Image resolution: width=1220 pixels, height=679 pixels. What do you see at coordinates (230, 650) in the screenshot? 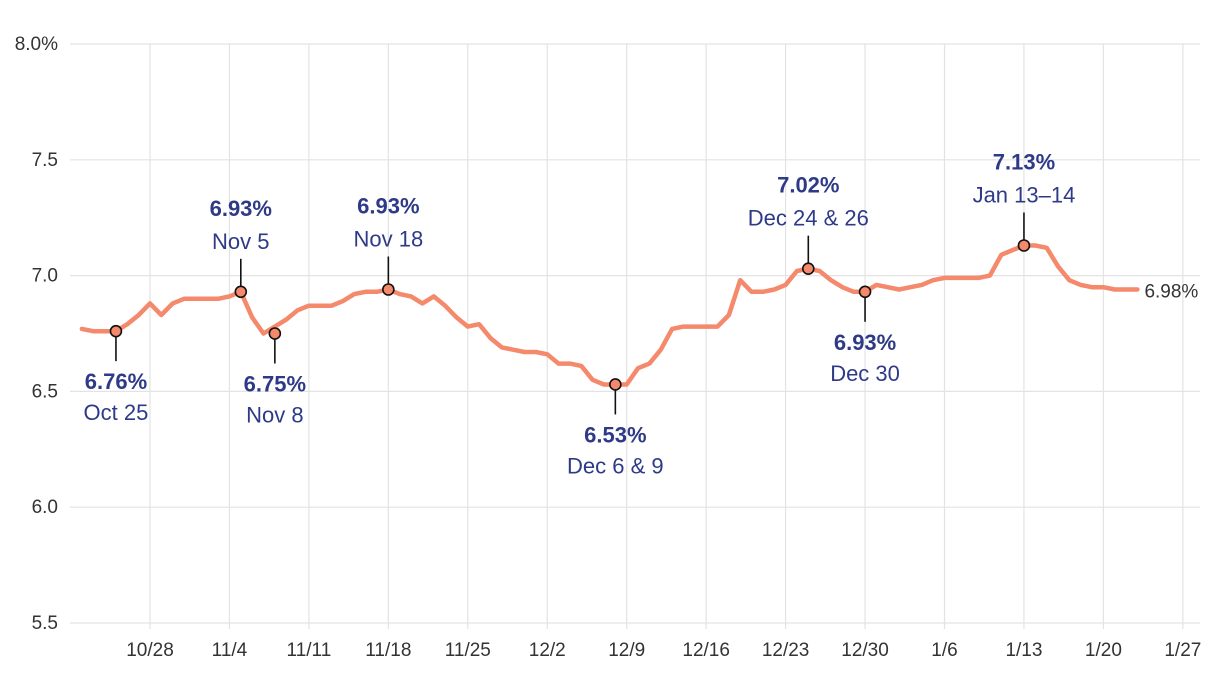
I see `x-tick-label: 11/4` at bounding box center [230, 650].